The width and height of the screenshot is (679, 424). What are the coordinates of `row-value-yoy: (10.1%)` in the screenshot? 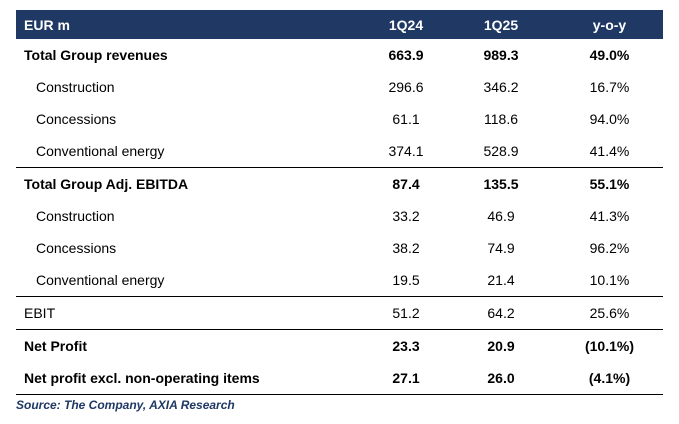 It's located at (609, 346).